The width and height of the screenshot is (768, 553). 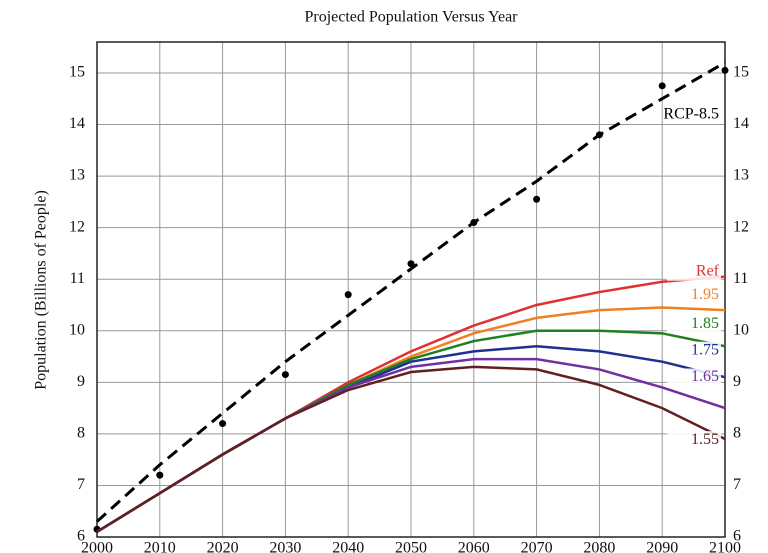 What do you see at coordinates (81, 433) in the screenshot?
I see `y-tick-label: 8` at bounding box center [81, 433].